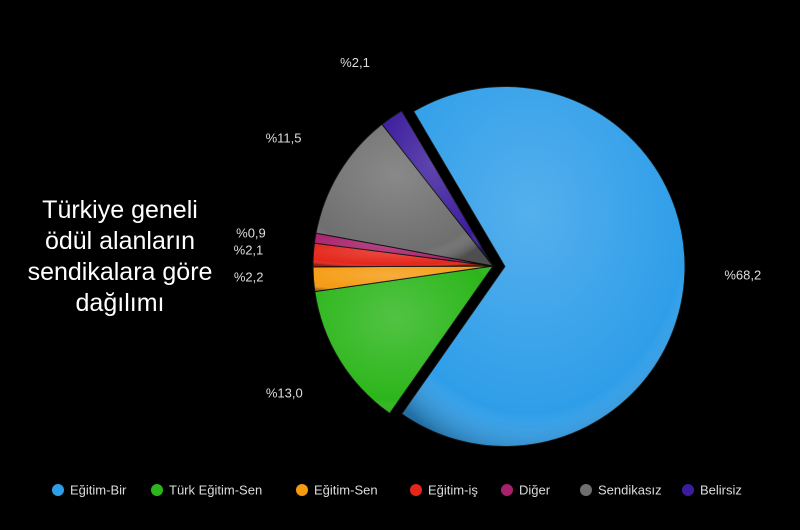  What do you see at coordinates (742, 274) in the screenshot?
I see `value-label: %68,2` at bounding box center [742, 274].